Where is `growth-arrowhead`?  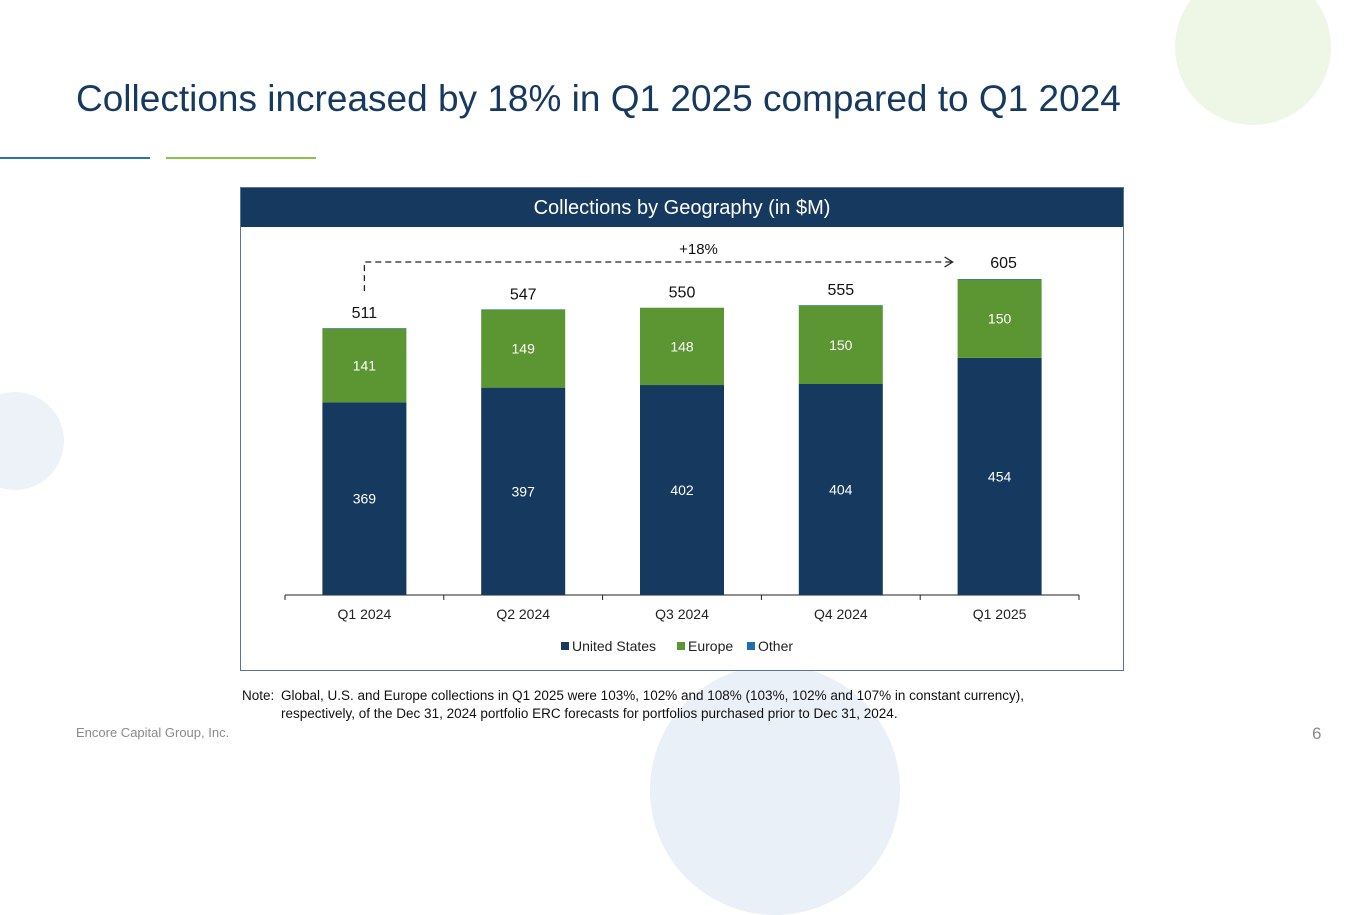 growth-arrowhead is located at coordinates (949, 262).